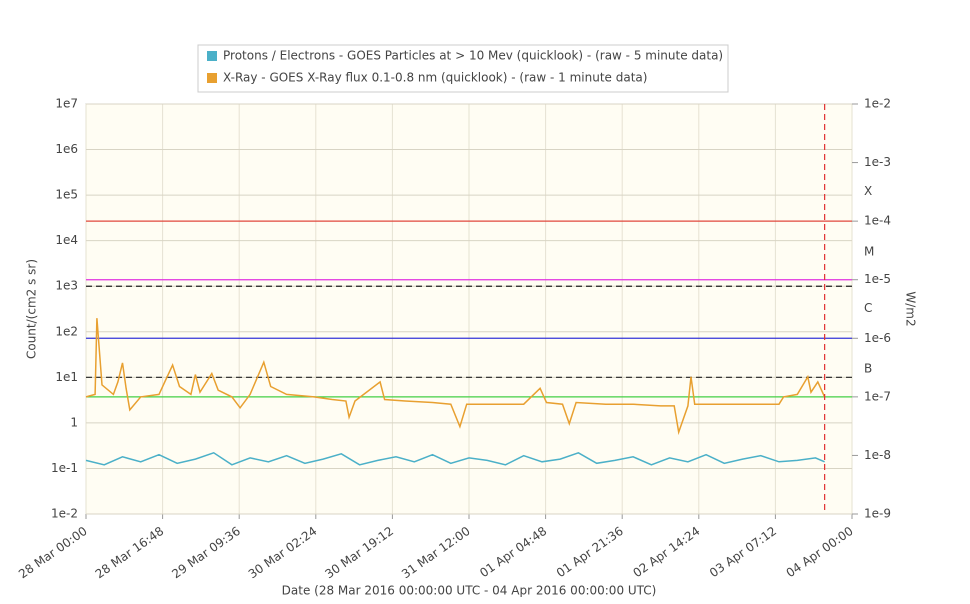 The height and width of the screenshot is (604, 970). Describe the element at coordinates (64, 514) in the screenshot. I see `y-tick-label: 1e-2` at that location.